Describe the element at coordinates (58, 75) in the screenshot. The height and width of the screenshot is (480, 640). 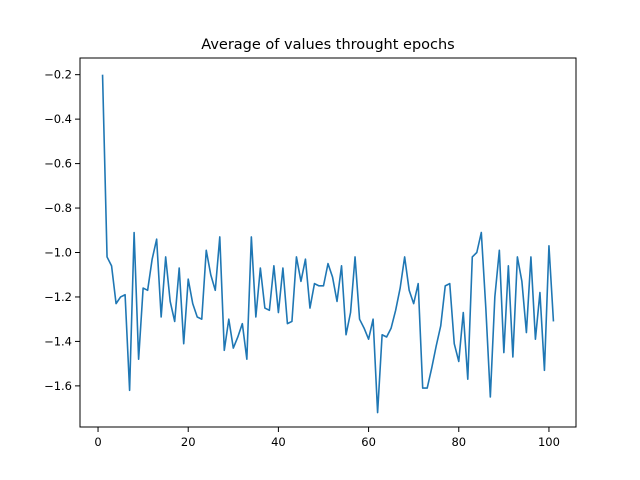
I see `y-tick-label: −0.2` at that location.